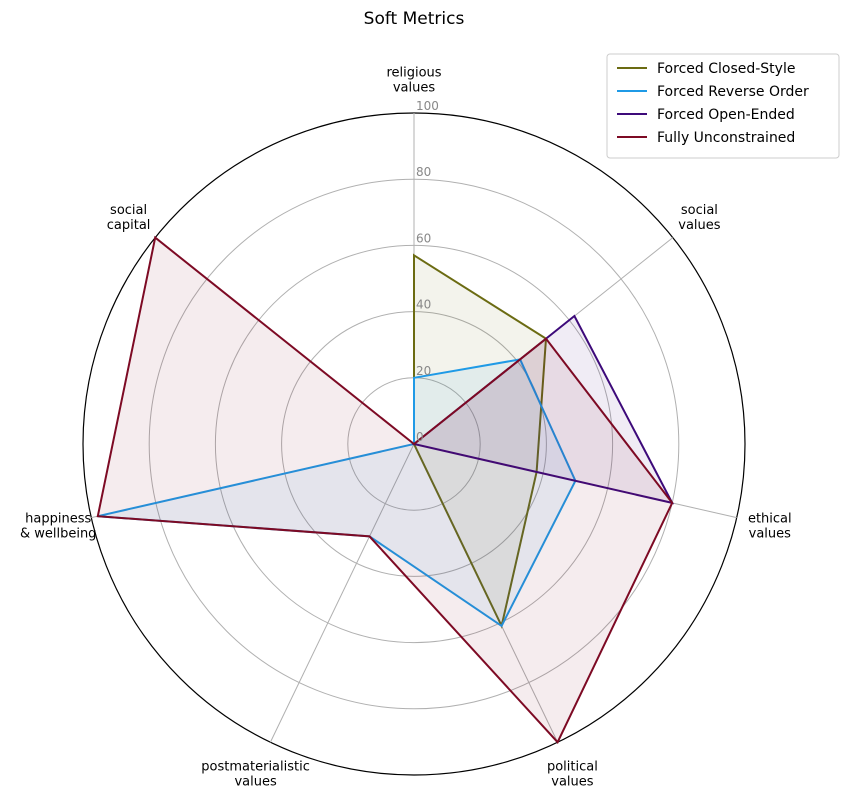 Image resolution: width=847 pixels, height=802 pixels. What do you see at coordinates (413, 81) in the screenshot?
I see `axis-label-0: religious values` at bounding box center [413, 81].